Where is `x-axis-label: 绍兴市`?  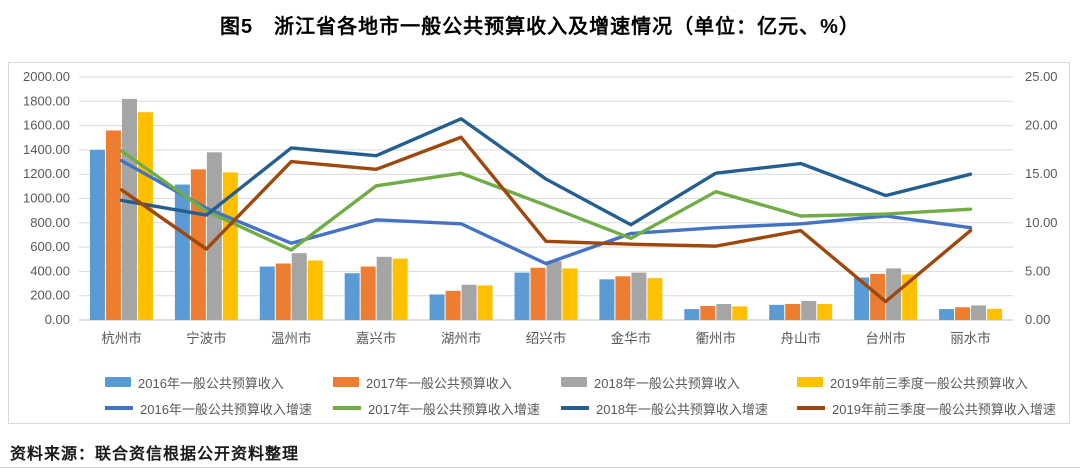 x-axis-label: 绍兴市 is located at coordinates (546, 338).